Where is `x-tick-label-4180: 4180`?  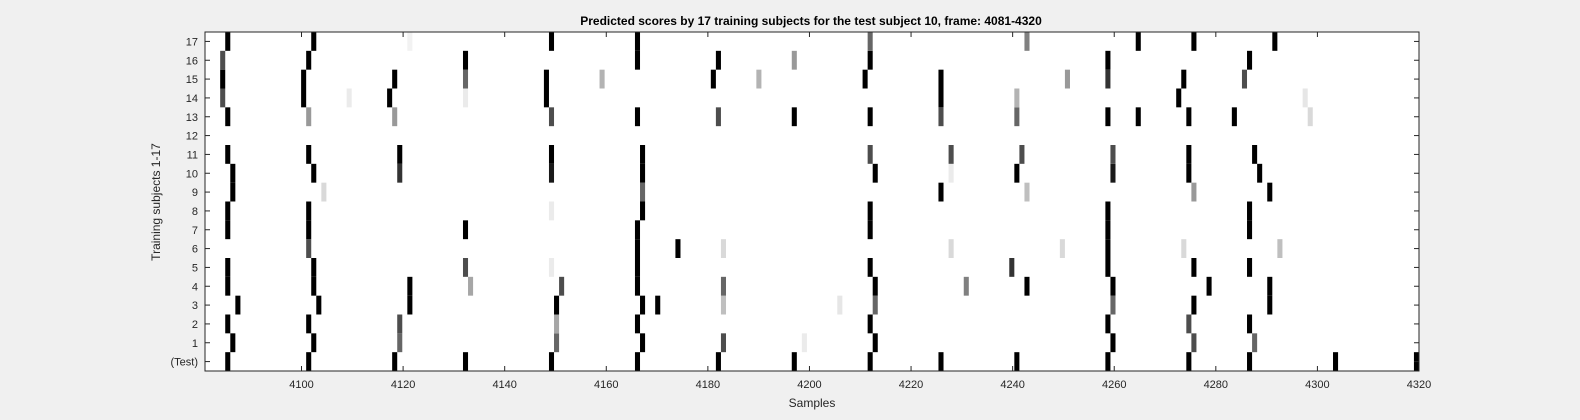 x-tick-label-4180: 4180 is located at coordinates (708, 385).